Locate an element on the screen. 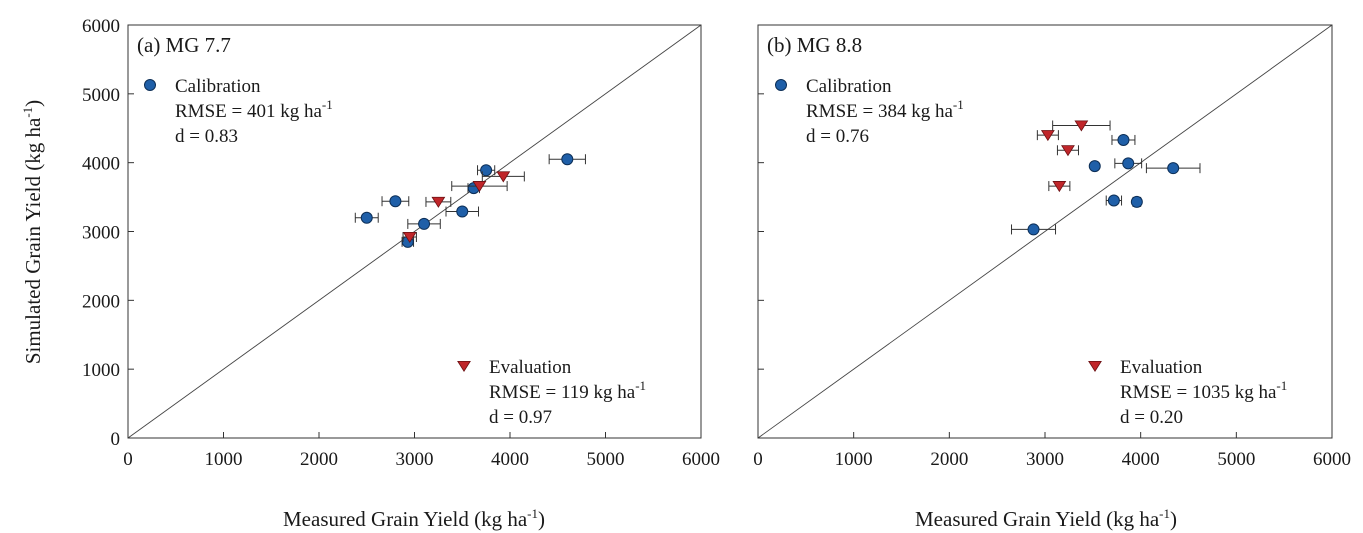  y-axis-title: Simulated Grain Yield (kg ha-1) is located at coordinates (32, 232).